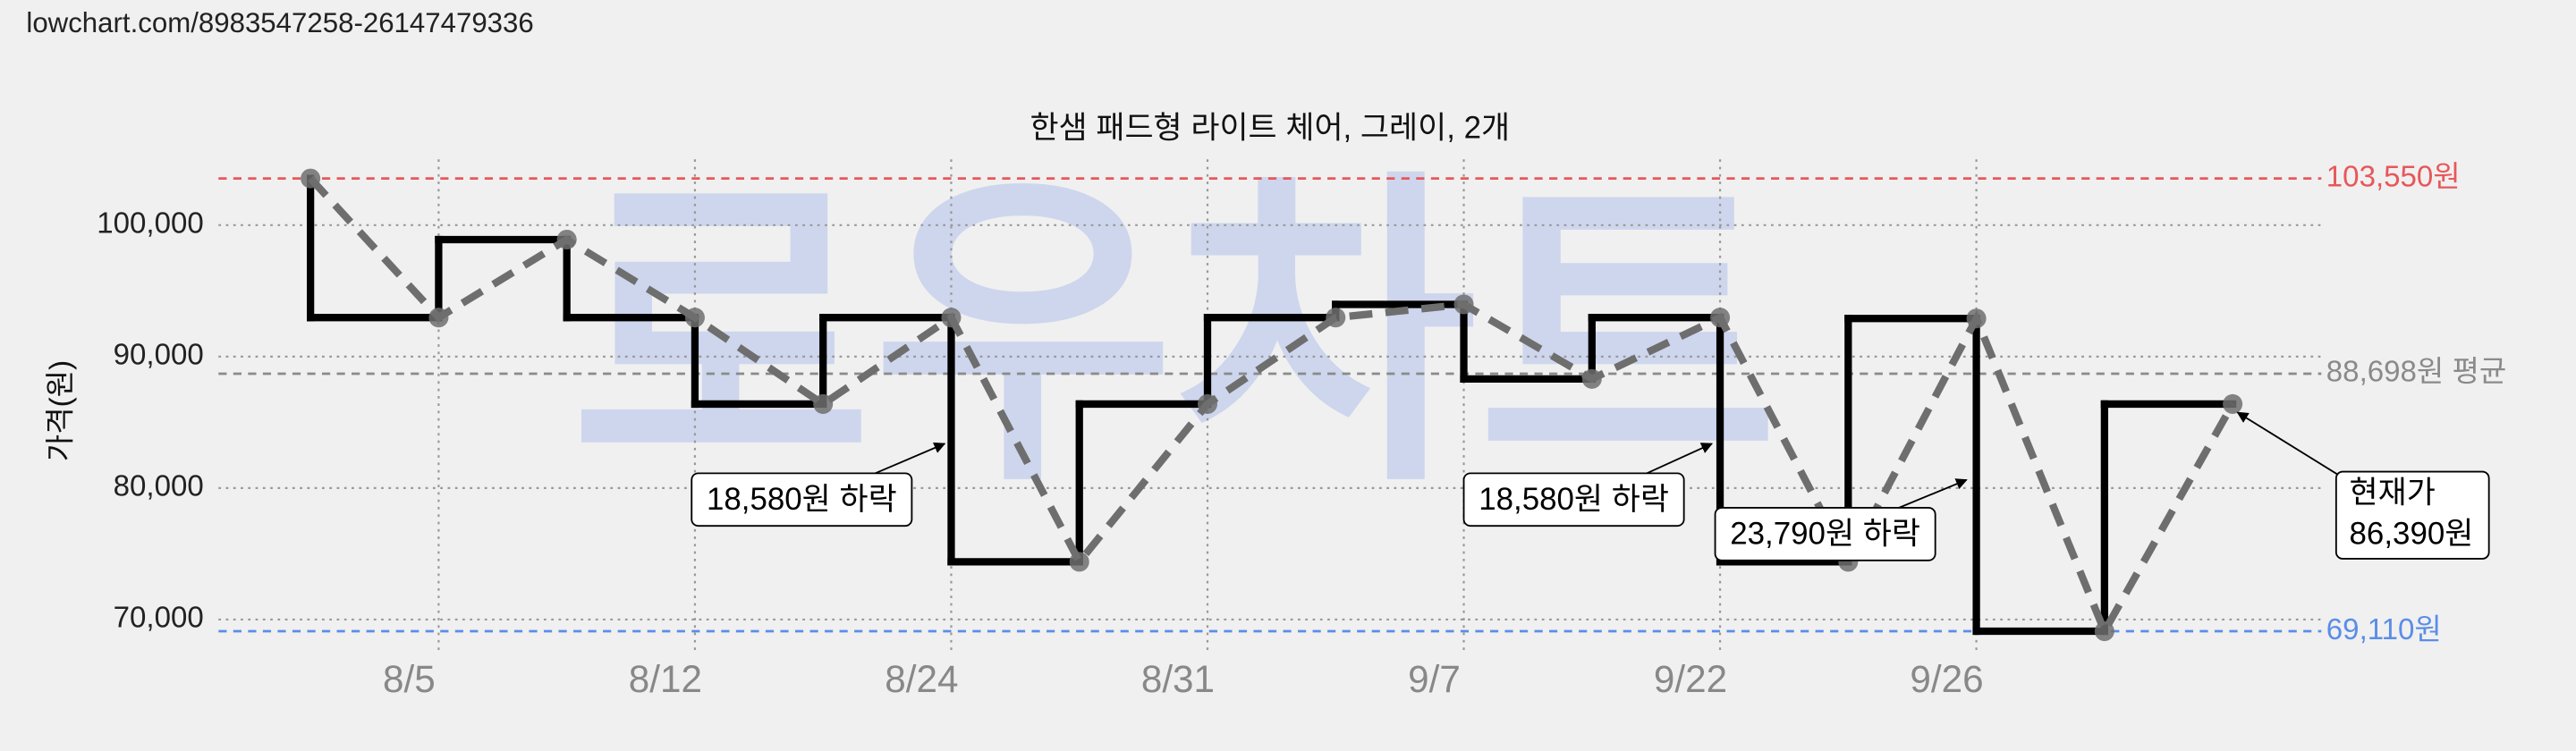  What do you see at coordinates (2393, 493) in the screenshot?
I see `current-price-text: 현재가` at bounding box center [2393, 493].